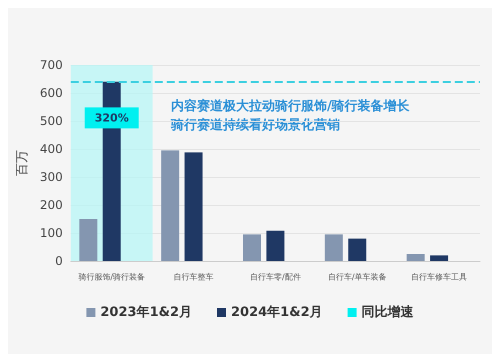 The image size is (500, 362). I want to click on y-tick-label: 400, so click(51, 149).